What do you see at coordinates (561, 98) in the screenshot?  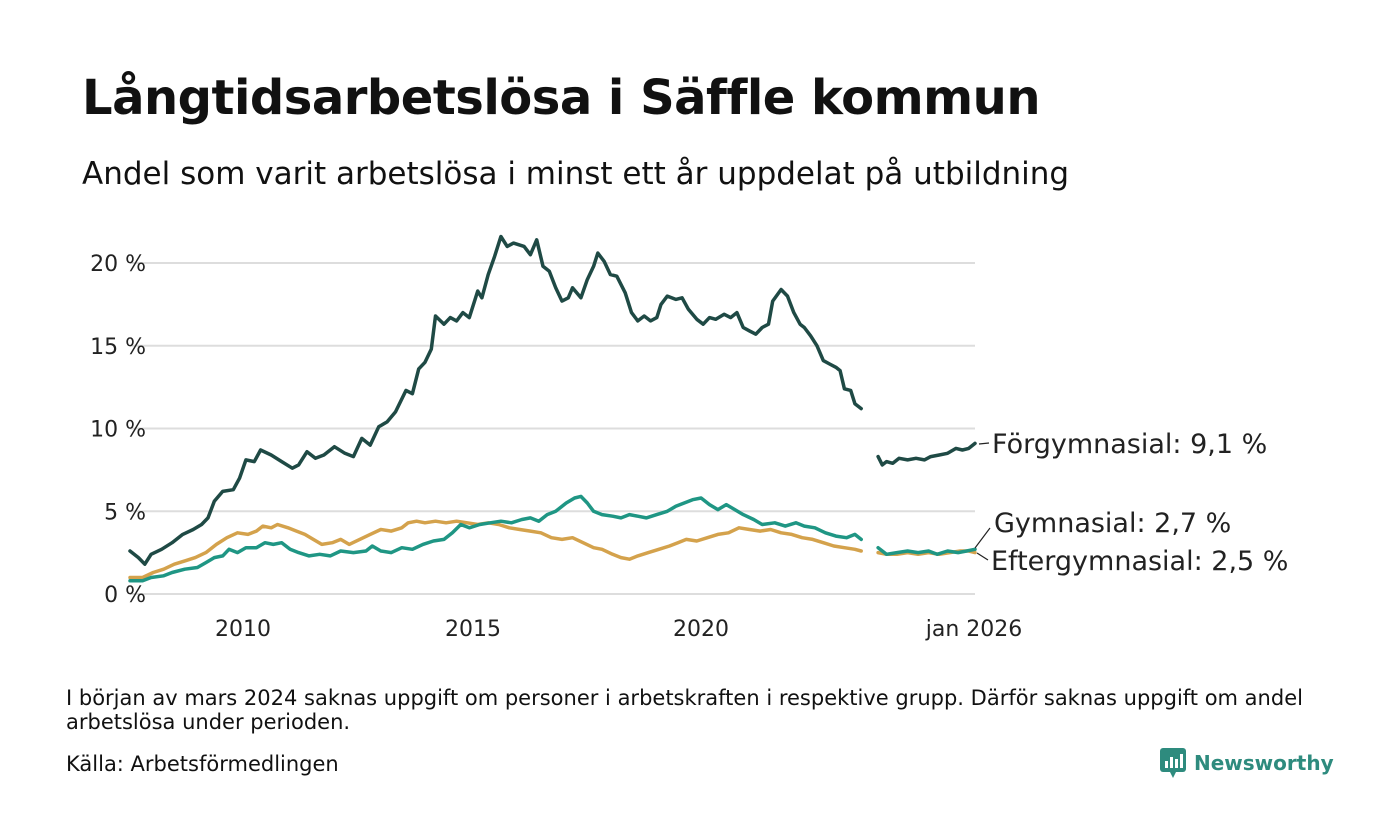 I see `chart-title: Långtidsarbetslösa i Säffle kommun` at bounding box center [561, 98].